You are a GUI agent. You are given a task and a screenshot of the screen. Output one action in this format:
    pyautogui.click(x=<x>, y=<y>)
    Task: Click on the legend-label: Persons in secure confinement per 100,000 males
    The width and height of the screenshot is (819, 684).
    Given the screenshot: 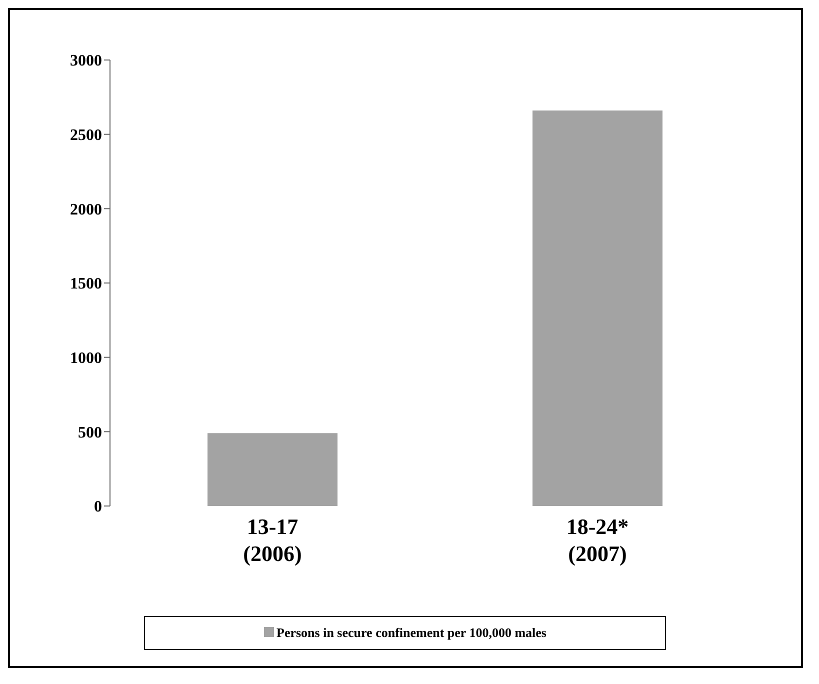 What is the action you would take?
    pyautogui.click(x=411, y=632)
    